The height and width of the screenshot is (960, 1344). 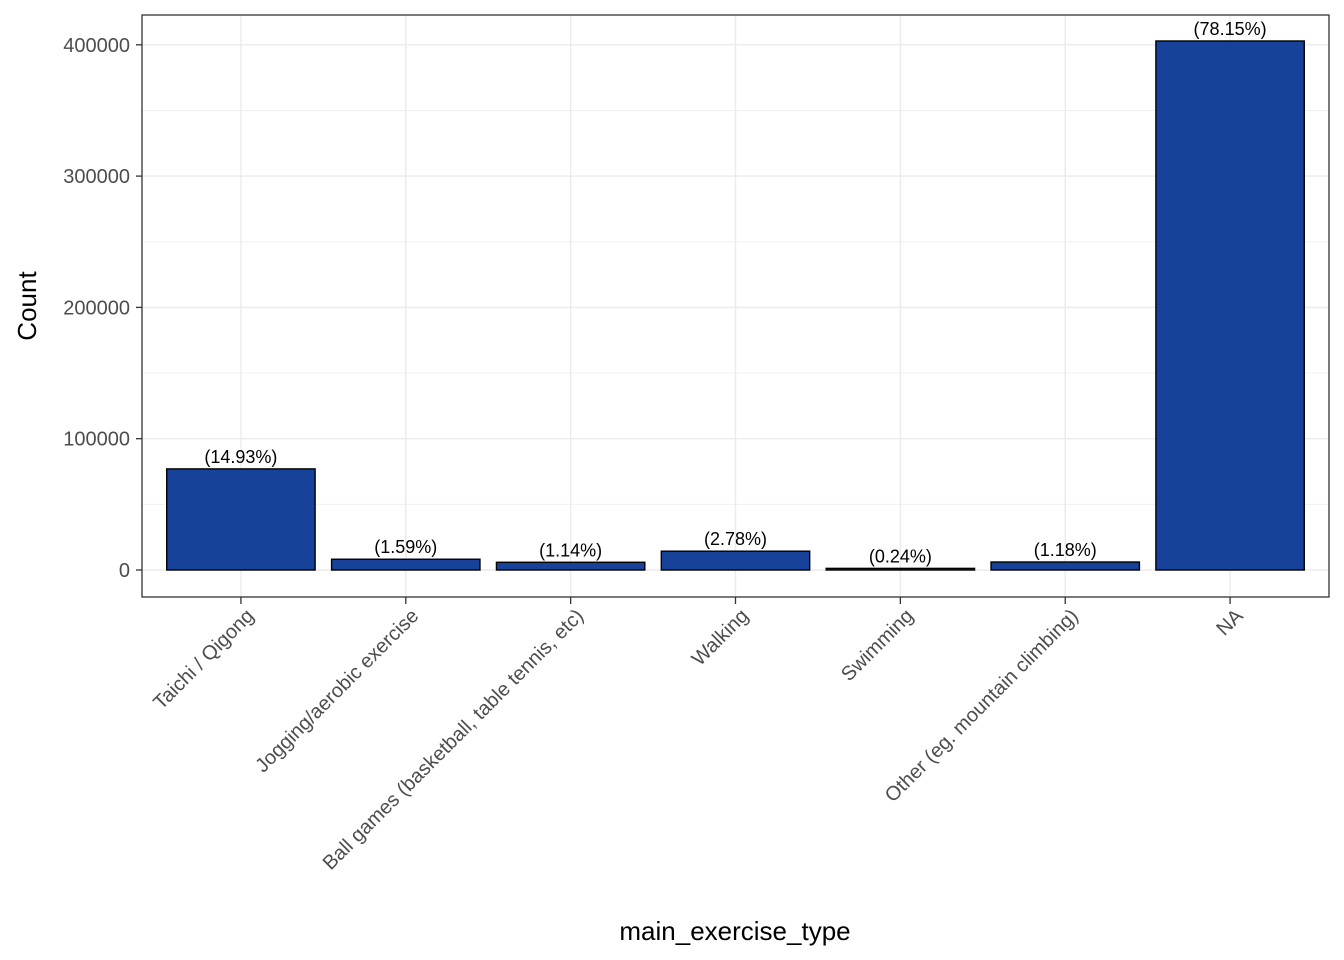 I want to click on x-tick-label: Taichi / Qigong, so click(x=203, y=659).